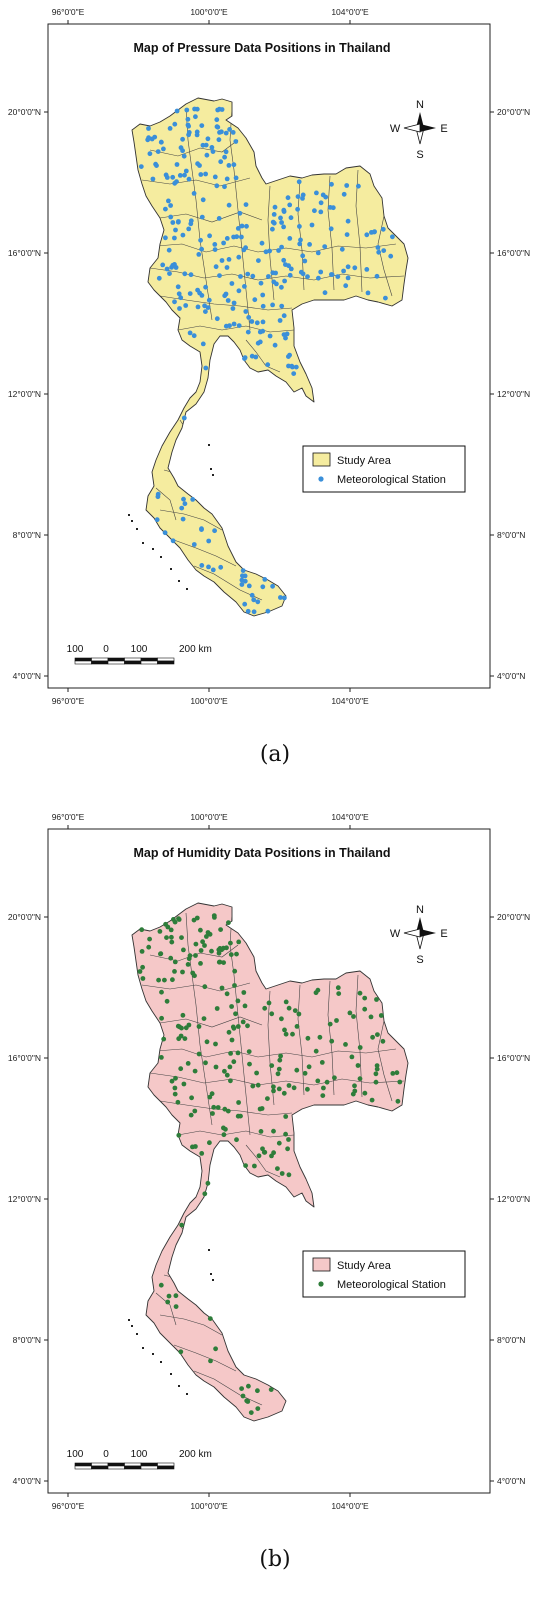  What do you see at coordinates (321, 1264) in the screenshot?
I see `legend-area-swatch` at bounding box center [321, 1264].